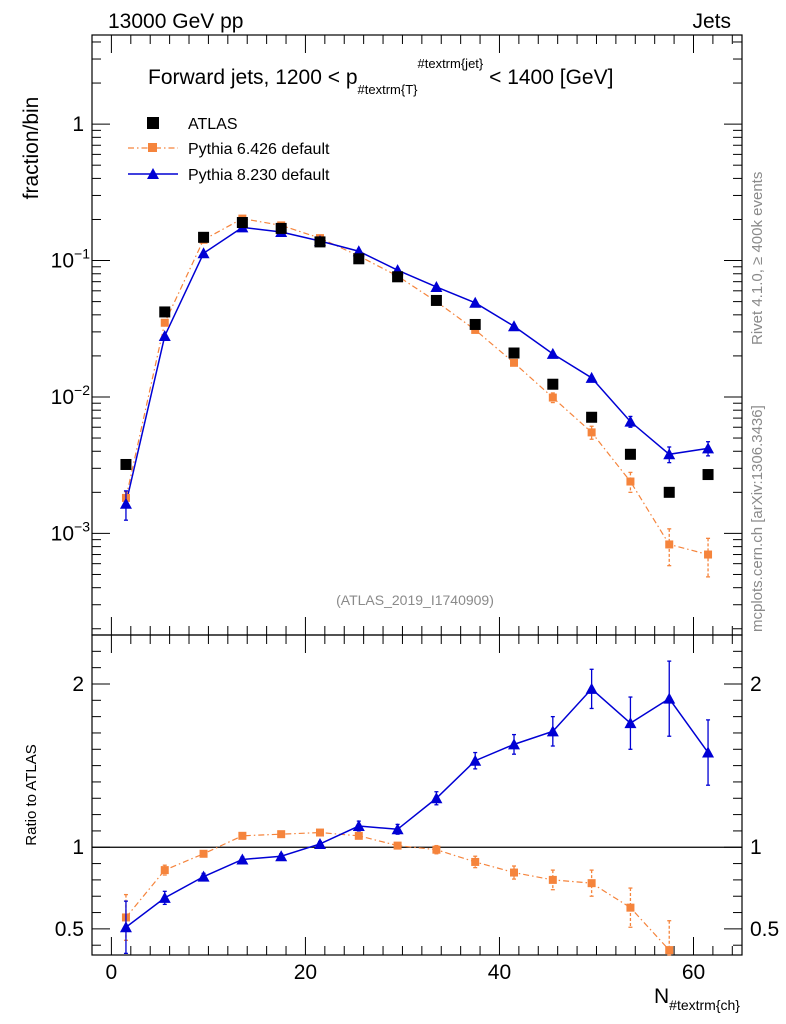 The height and width of the screenshot is (1024, 786). What do you see at coordinates (661, 996) in the screenshot?
I see `x-axis-label-main: N` at bounding box center [661, 996].